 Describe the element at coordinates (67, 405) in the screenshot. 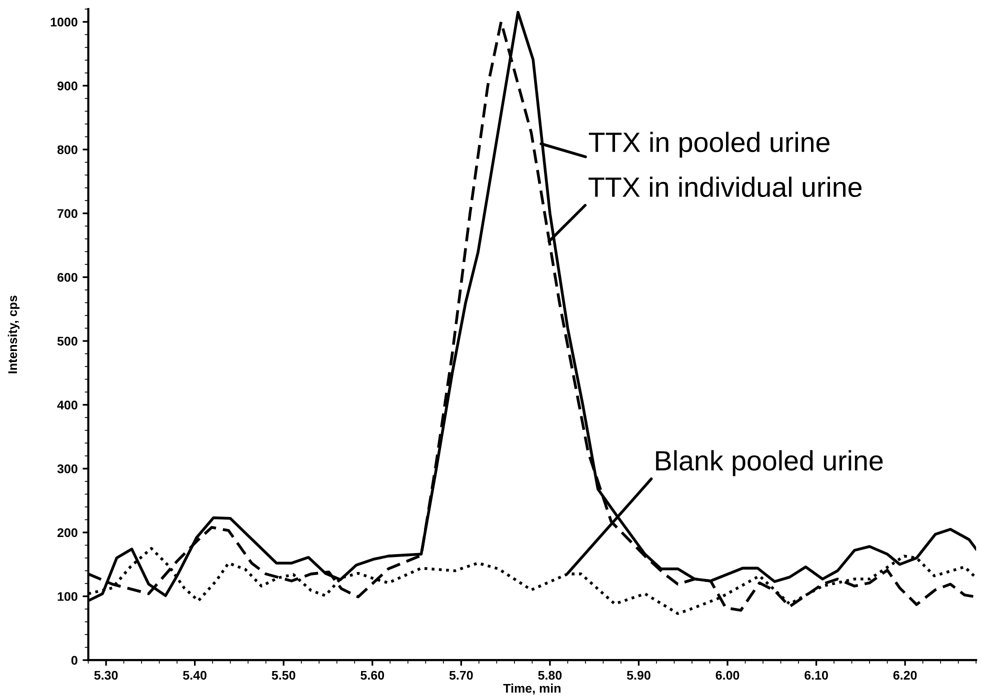

I see `y-tick-label: 400` at that location.